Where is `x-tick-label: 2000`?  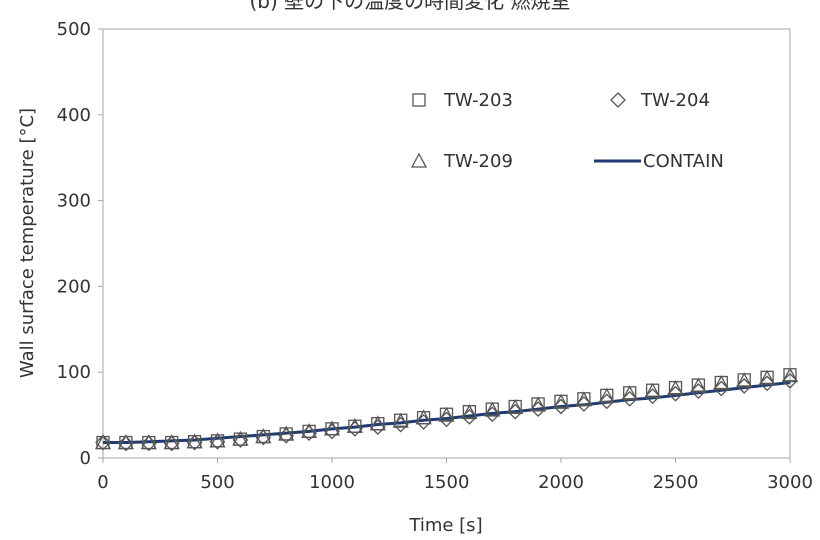 x-tick-label: 2000 is located at coordinates (561, 482).